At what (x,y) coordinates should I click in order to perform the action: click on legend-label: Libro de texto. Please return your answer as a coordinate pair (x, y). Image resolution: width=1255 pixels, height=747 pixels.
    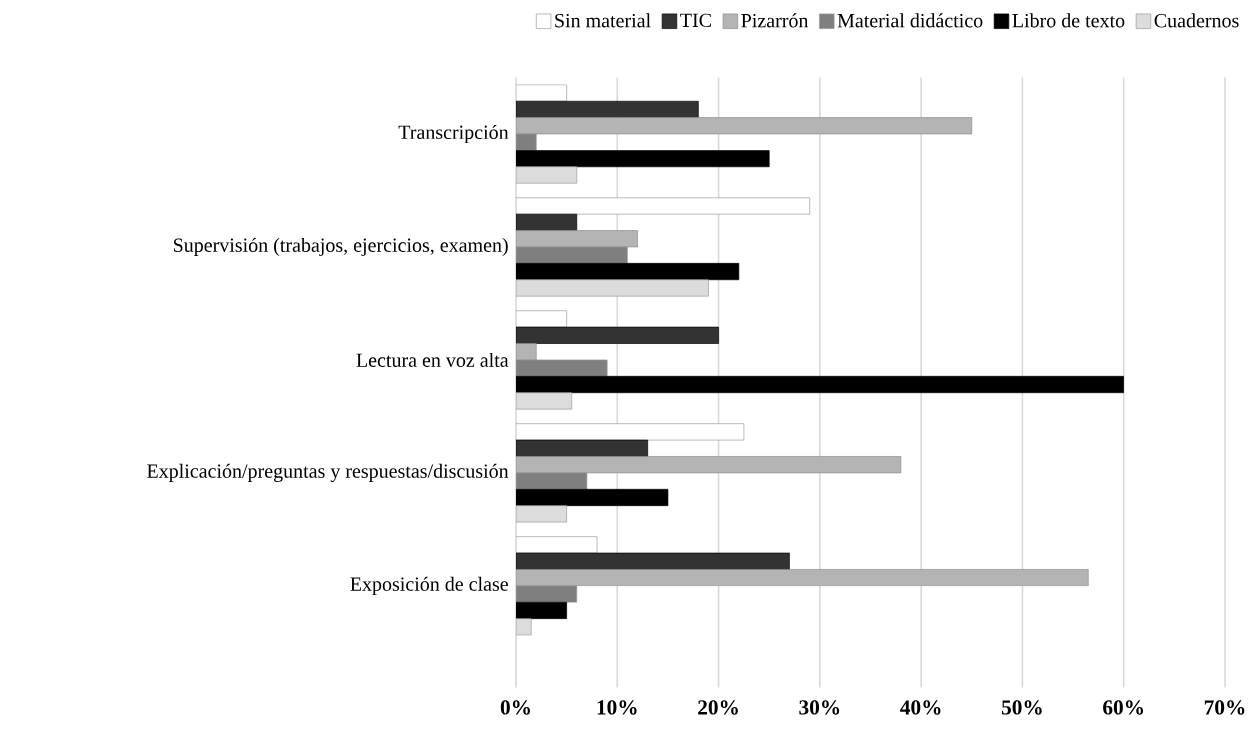
    Looking at the image, I should click on (1068, 20).